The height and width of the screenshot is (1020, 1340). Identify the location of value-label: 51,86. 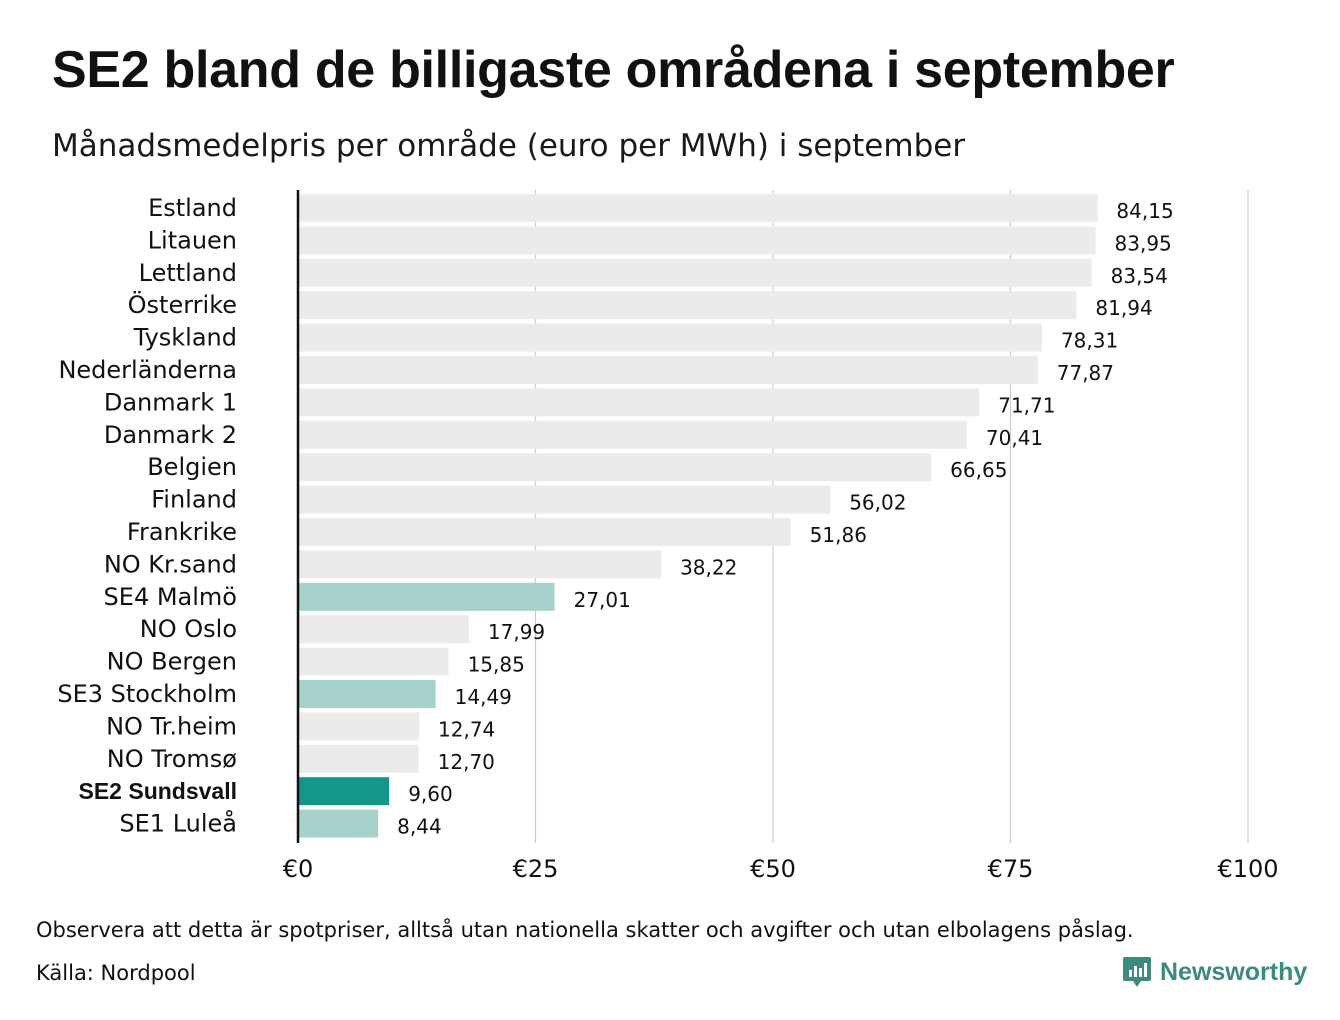
(838, 535).